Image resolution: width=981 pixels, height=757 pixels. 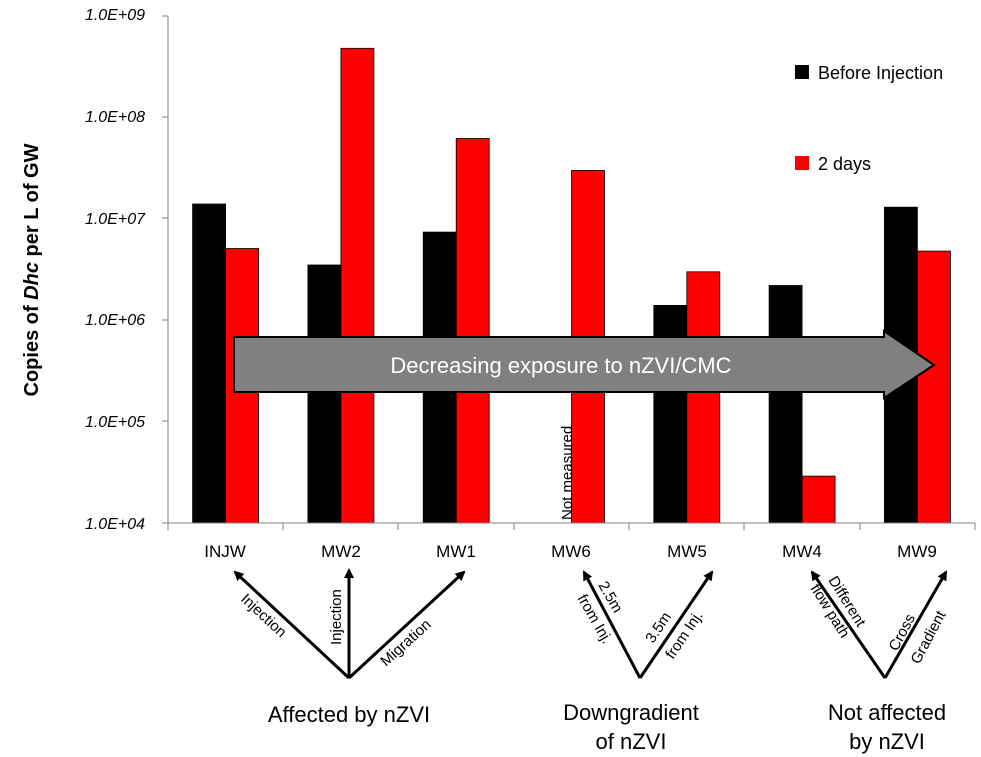 What do you see at coordinates (887, 712) in the screenshot?
I see `group-label: Not affected` at bounding box center [887, 712].